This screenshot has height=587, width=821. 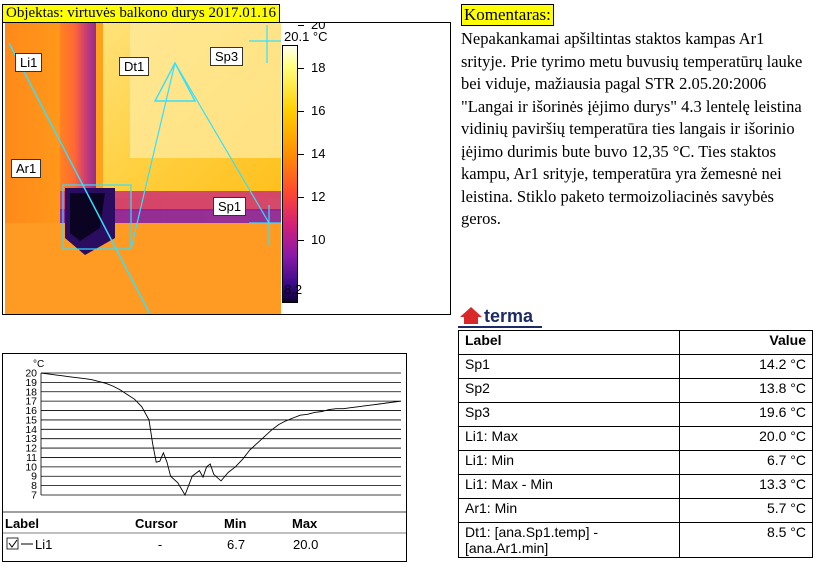 I want to click on sp3-marker-label: Sp3, so click(x=227, y=56).